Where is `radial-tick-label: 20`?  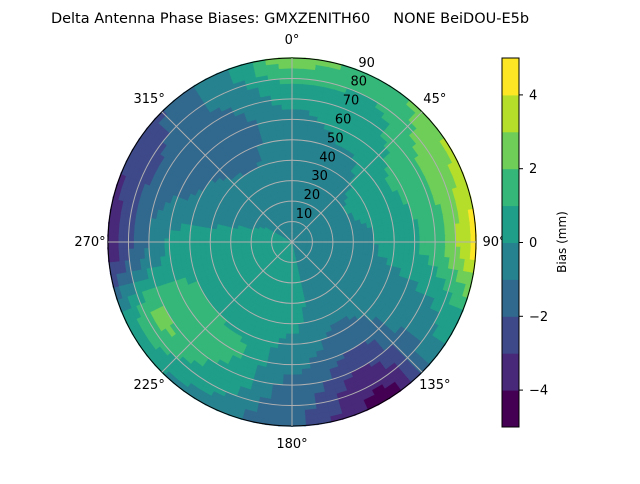 radial-tick-label: 20 is located at coordinates (312, 195).